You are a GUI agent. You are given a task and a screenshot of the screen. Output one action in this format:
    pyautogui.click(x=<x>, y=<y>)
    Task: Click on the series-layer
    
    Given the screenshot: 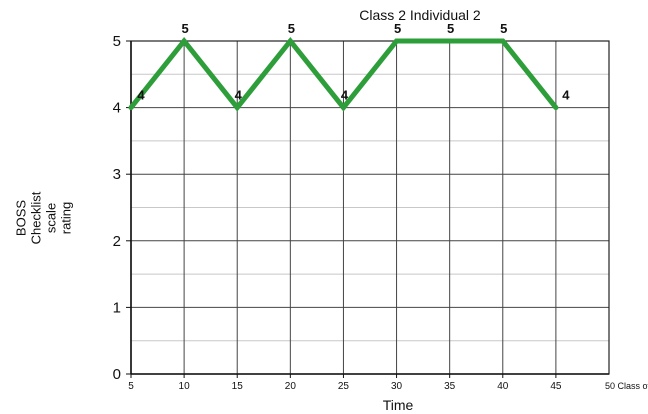 What is the action you would take?
    pyautogui.click(x=343, y=74)
    